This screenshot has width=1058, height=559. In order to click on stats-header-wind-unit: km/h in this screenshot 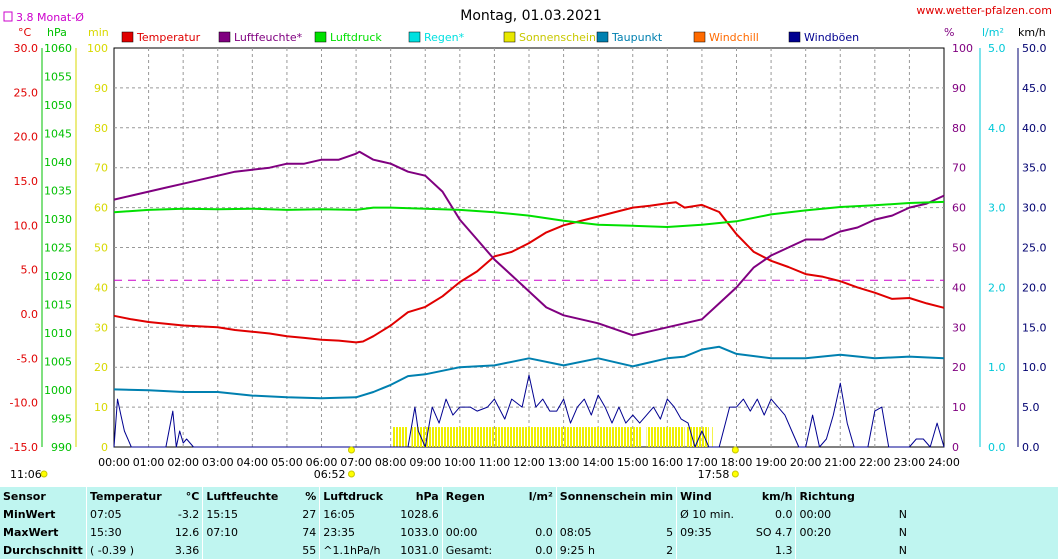, I will do `click(777, 496)`.